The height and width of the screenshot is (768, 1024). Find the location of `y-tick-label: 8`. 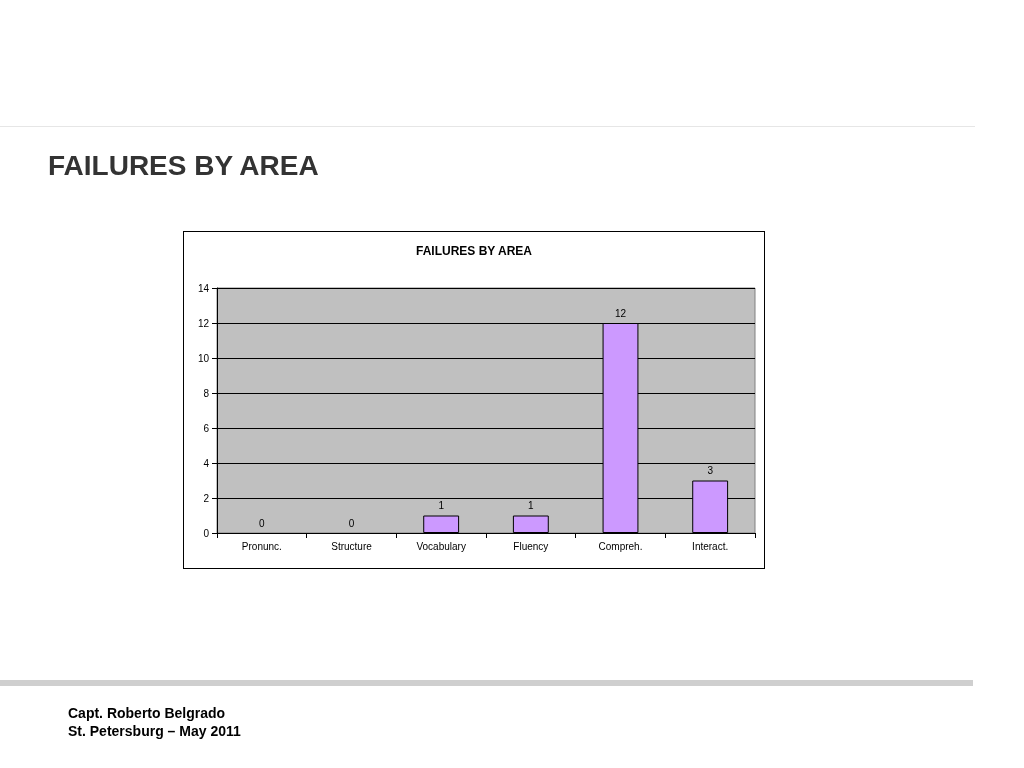

y-tick-label: 8 is located at coordinates (206, 393).